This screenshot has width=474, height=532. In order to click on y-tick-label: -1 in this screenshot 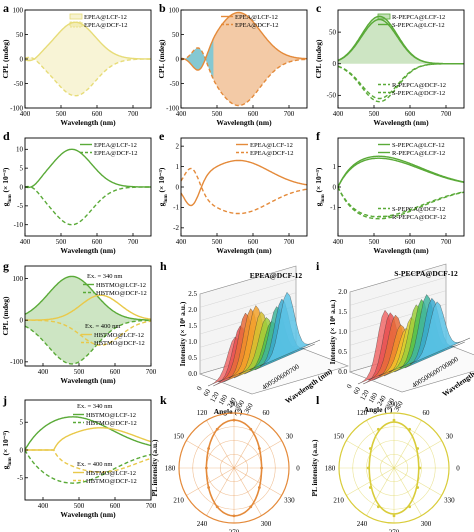, I will do `click(176, 208)`.